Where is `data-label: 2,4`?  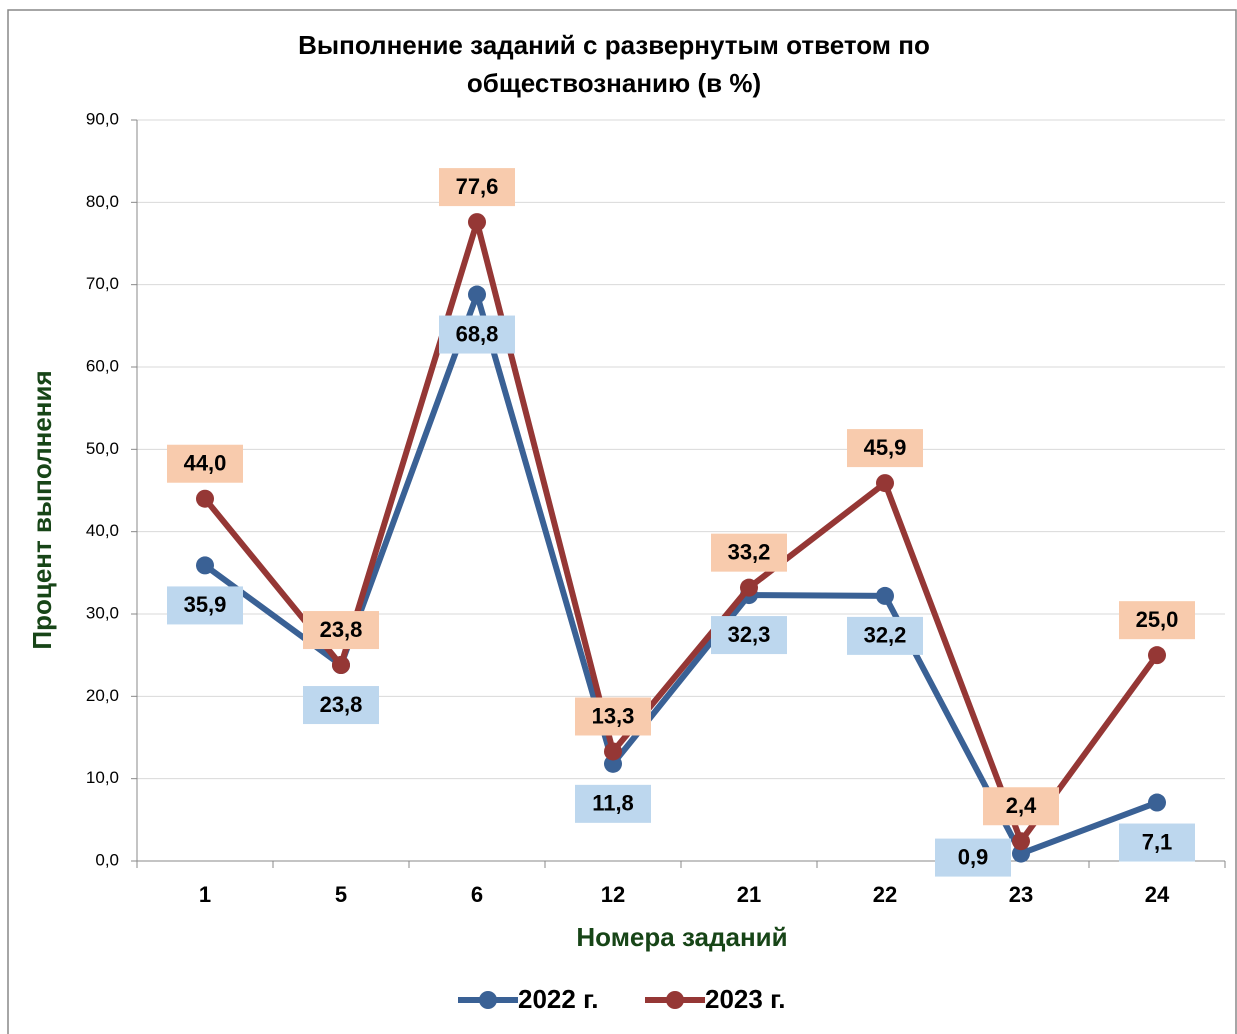 data-label: 2,4 is located at coordinates (1021, 805).